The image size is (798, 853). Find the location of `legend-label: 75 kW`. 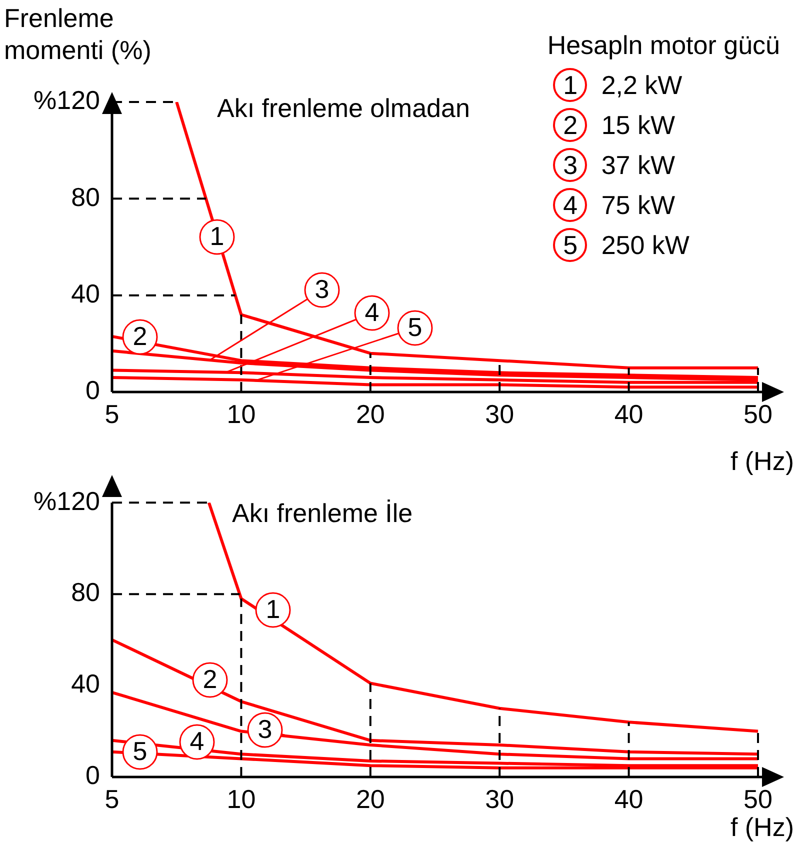

legend-label: 75 kW is located at coordinates (638, 205).